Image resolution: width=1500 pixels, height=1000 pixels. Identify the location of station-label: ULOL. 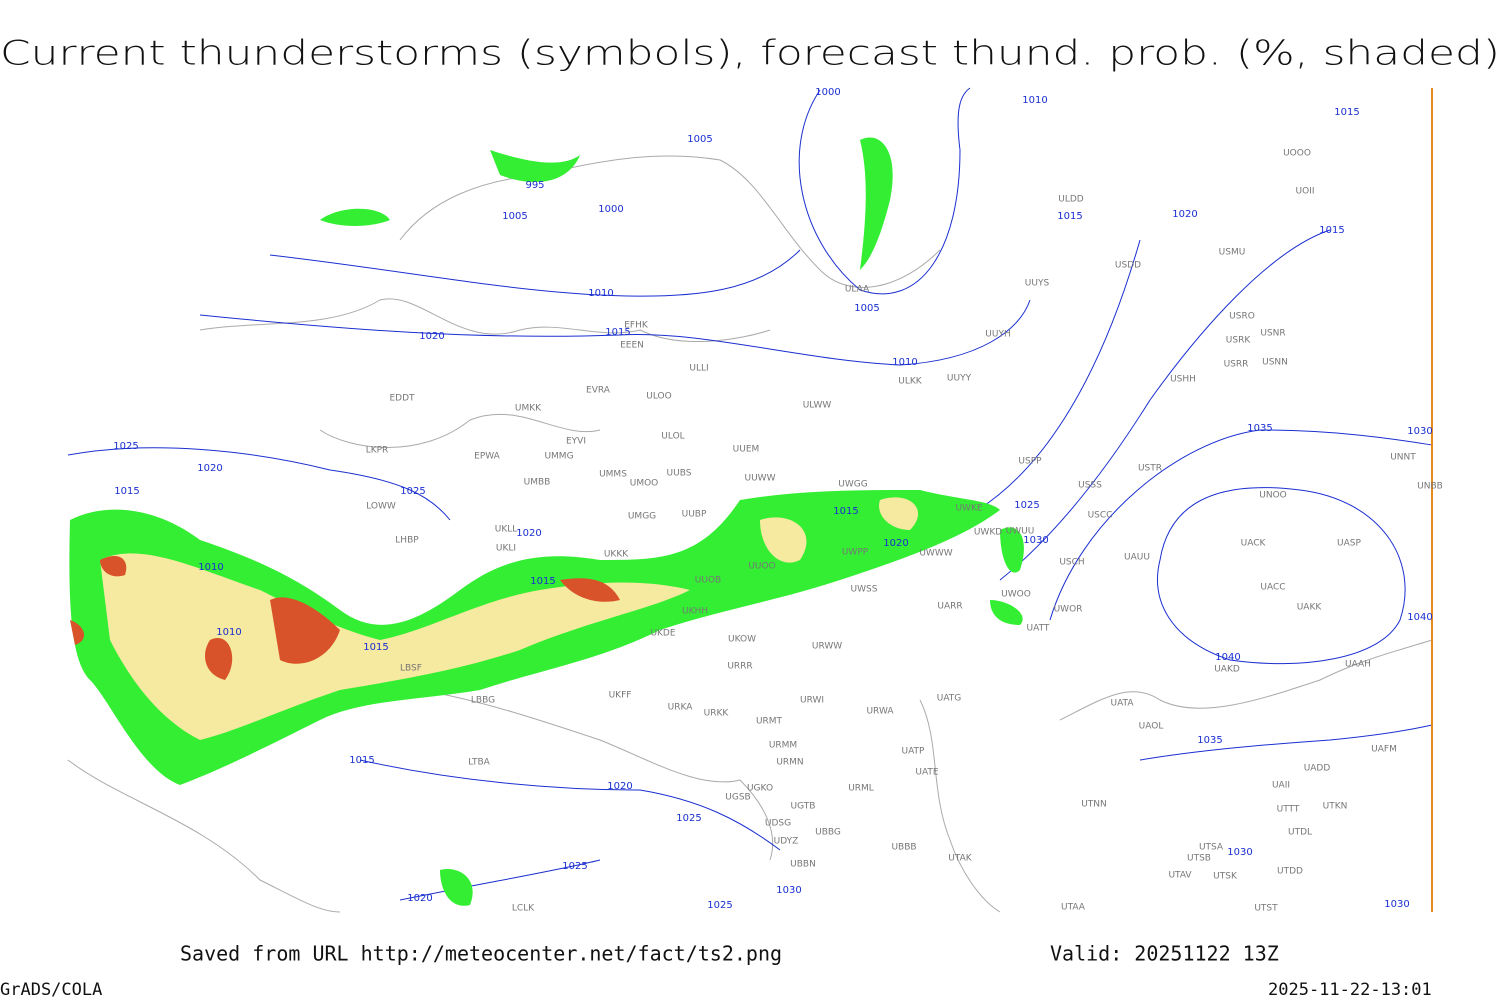
(672, 437).